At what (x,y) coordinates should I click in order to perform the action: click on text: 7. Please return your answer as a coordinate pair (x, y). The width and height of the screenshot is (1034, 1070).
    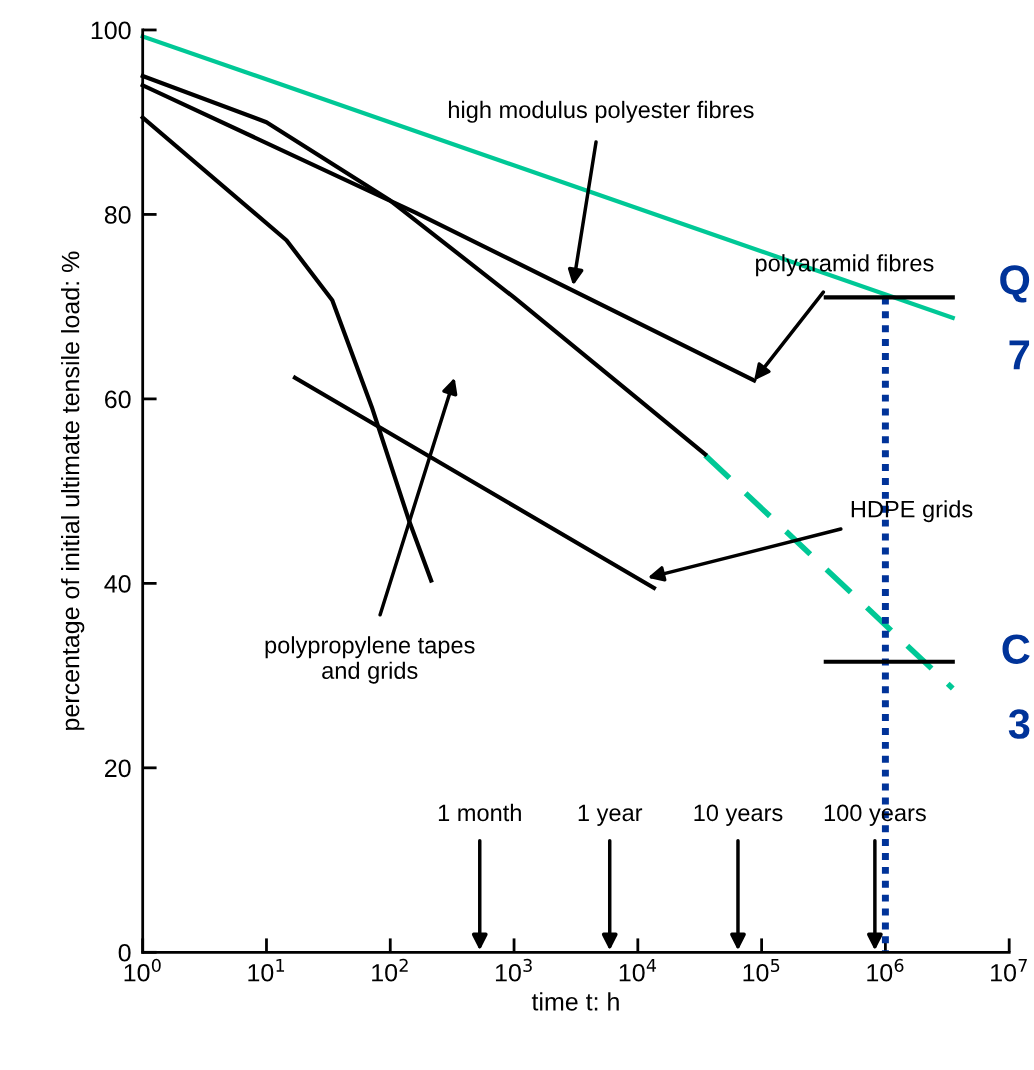
    Looking at the image, I should click on (1019, 355).